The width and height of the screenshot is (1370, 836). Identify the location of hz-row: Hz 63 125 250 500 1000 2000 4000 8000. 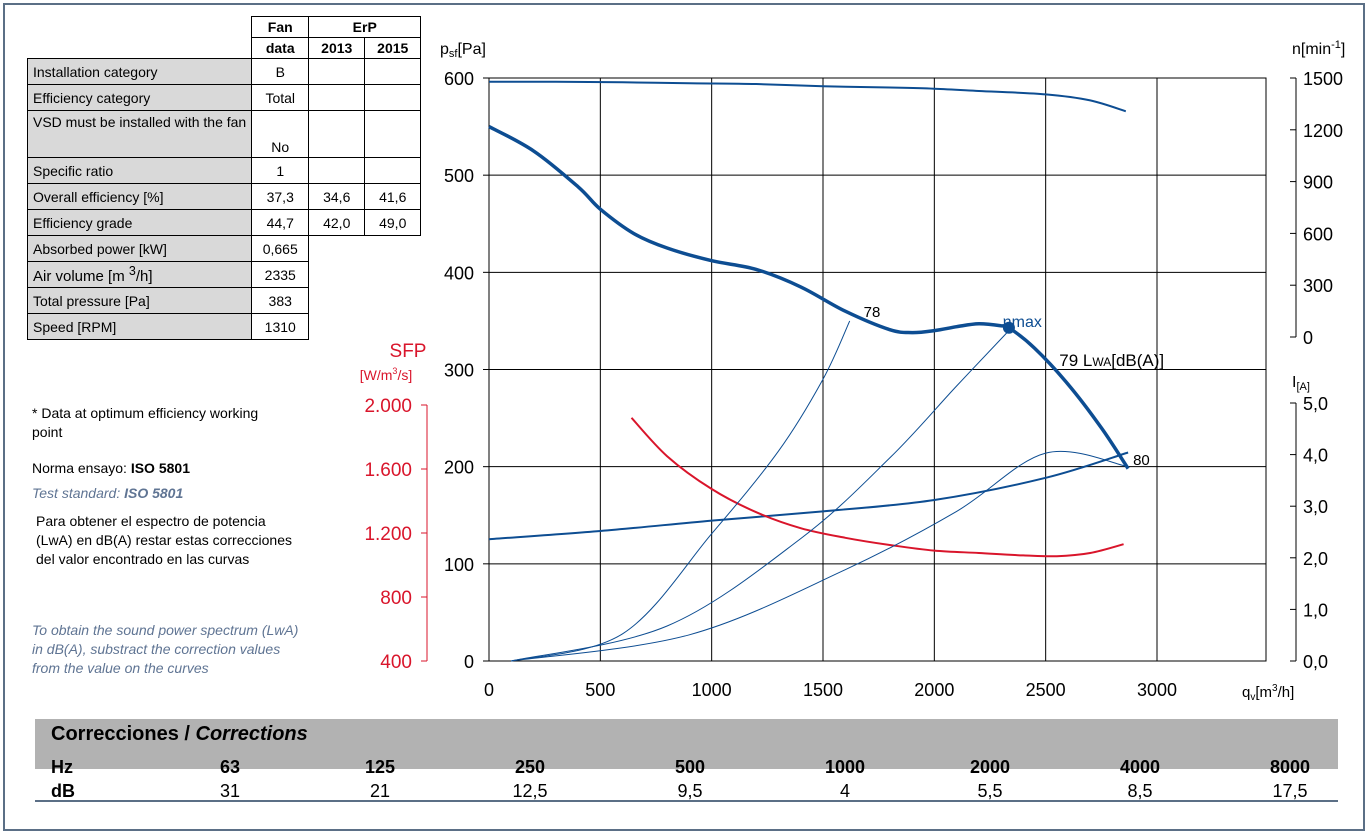
(686, 770).